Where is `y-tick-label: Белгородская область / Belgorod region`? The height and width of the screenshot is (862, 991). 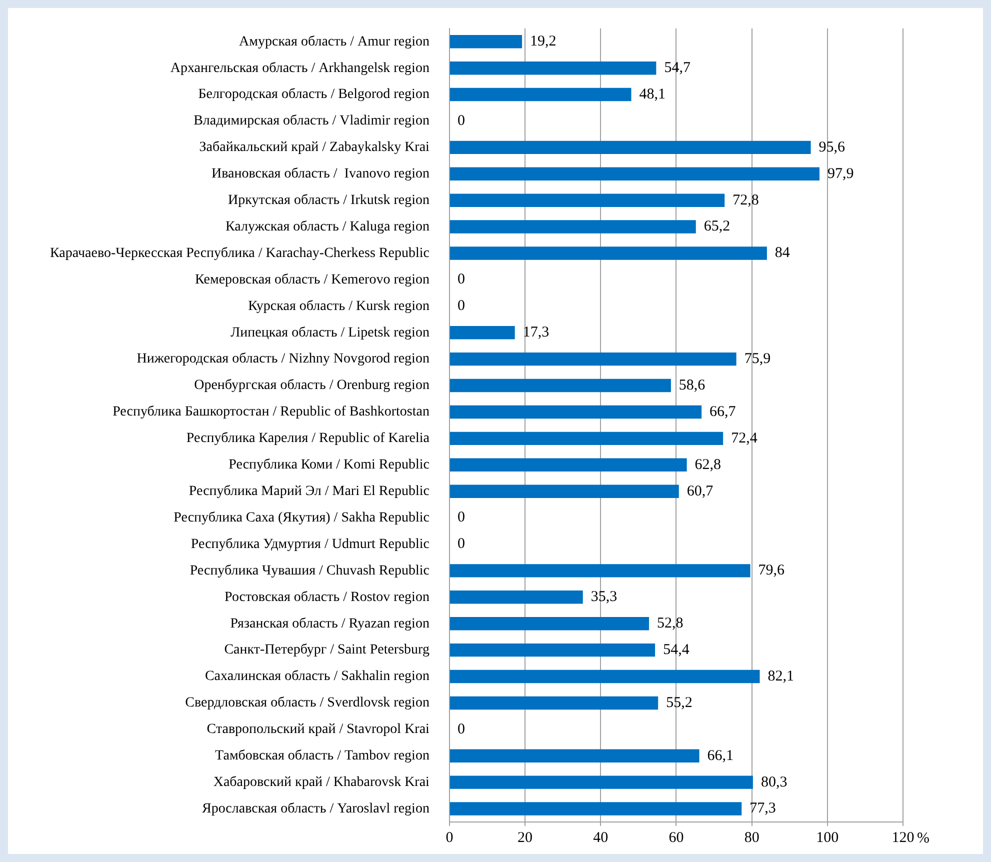 y-tick-label: Белгородская область / Belgorod region is located at coordinates (314, 94).